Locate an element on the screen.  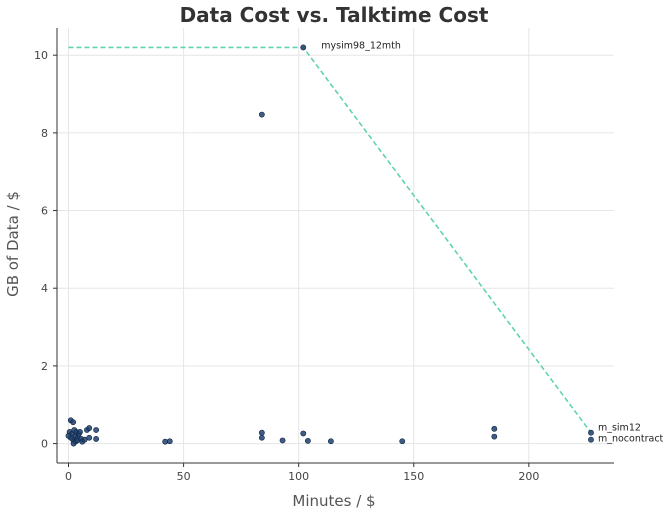
point-annotation: m_sim12 is located at coordinates (619, 428).